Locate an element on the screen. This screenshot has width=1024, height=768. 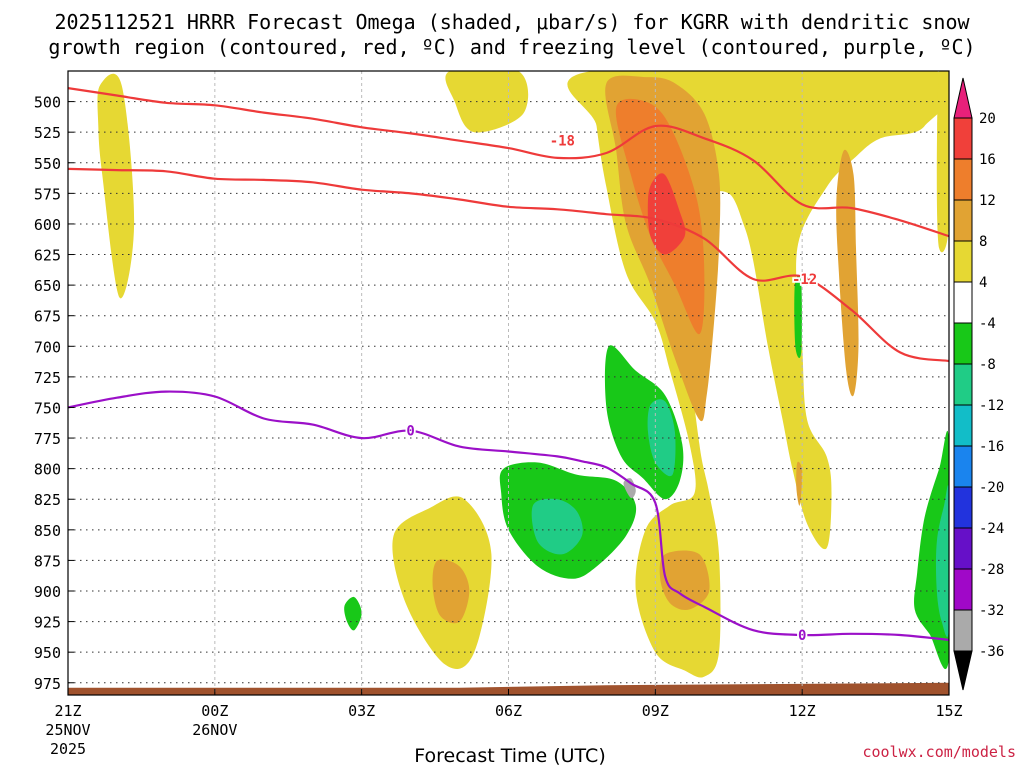
omega-le-4-thin-12z is located at coordinates (798, 317).